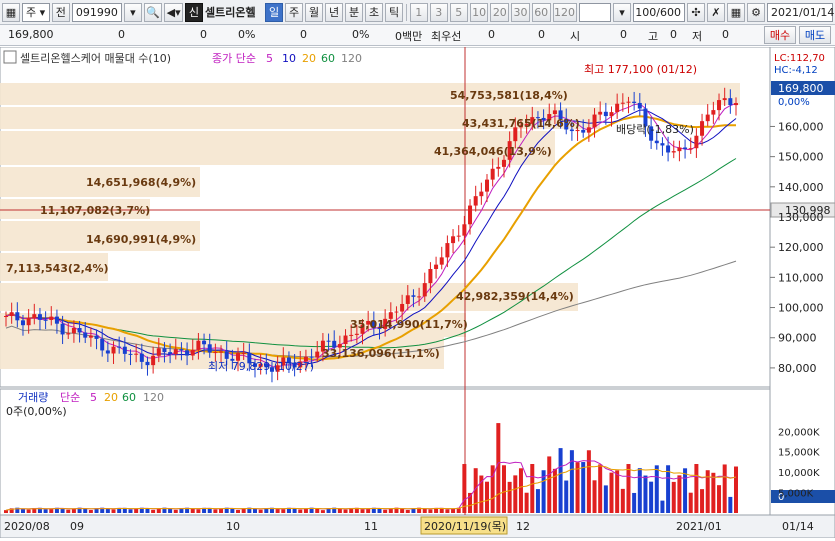 This screenshot has height=541, width=835. I want to click on interval-20: 20, so click(500, 12).